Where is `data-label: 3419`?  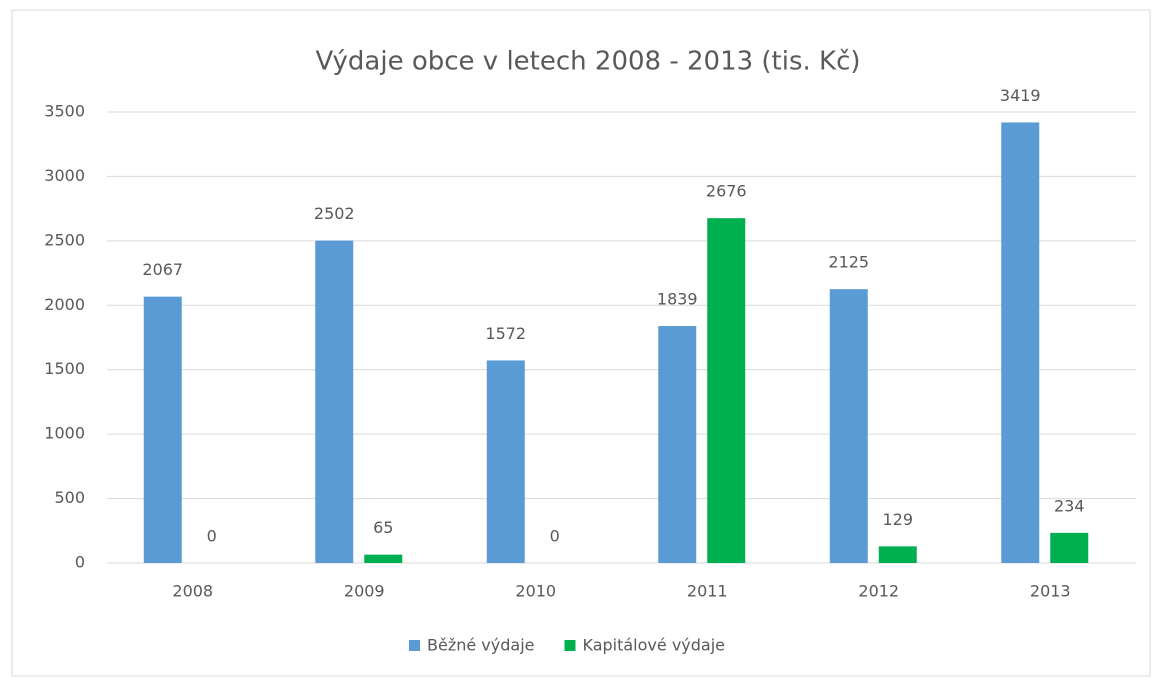 data-label: 3419 is located at coordinates (1020, 95).